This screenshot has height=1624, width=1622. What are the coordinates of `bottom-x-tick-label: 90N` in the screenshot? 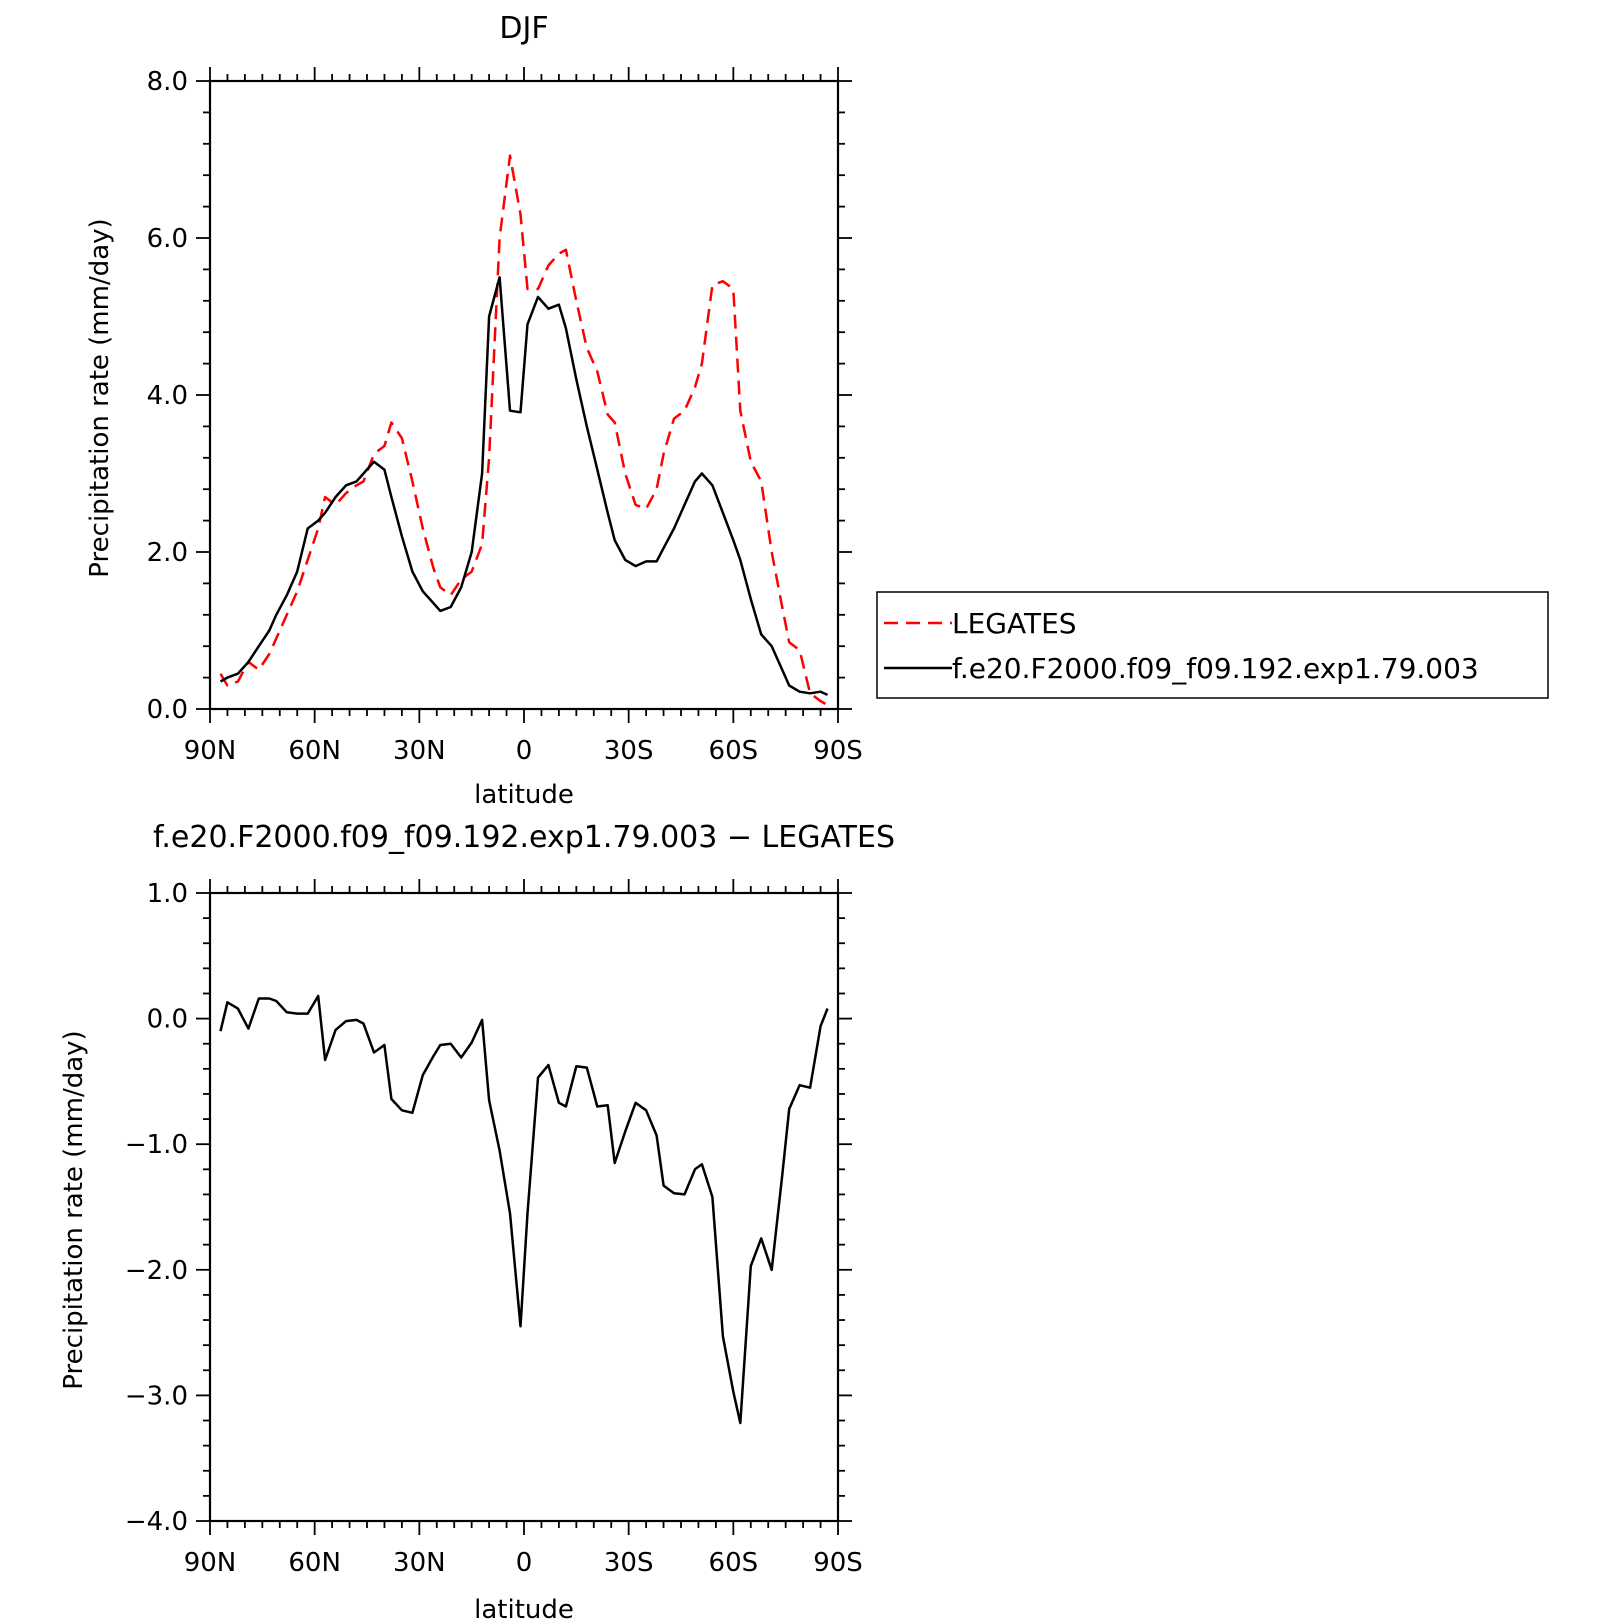 It's located at (210, 1563).